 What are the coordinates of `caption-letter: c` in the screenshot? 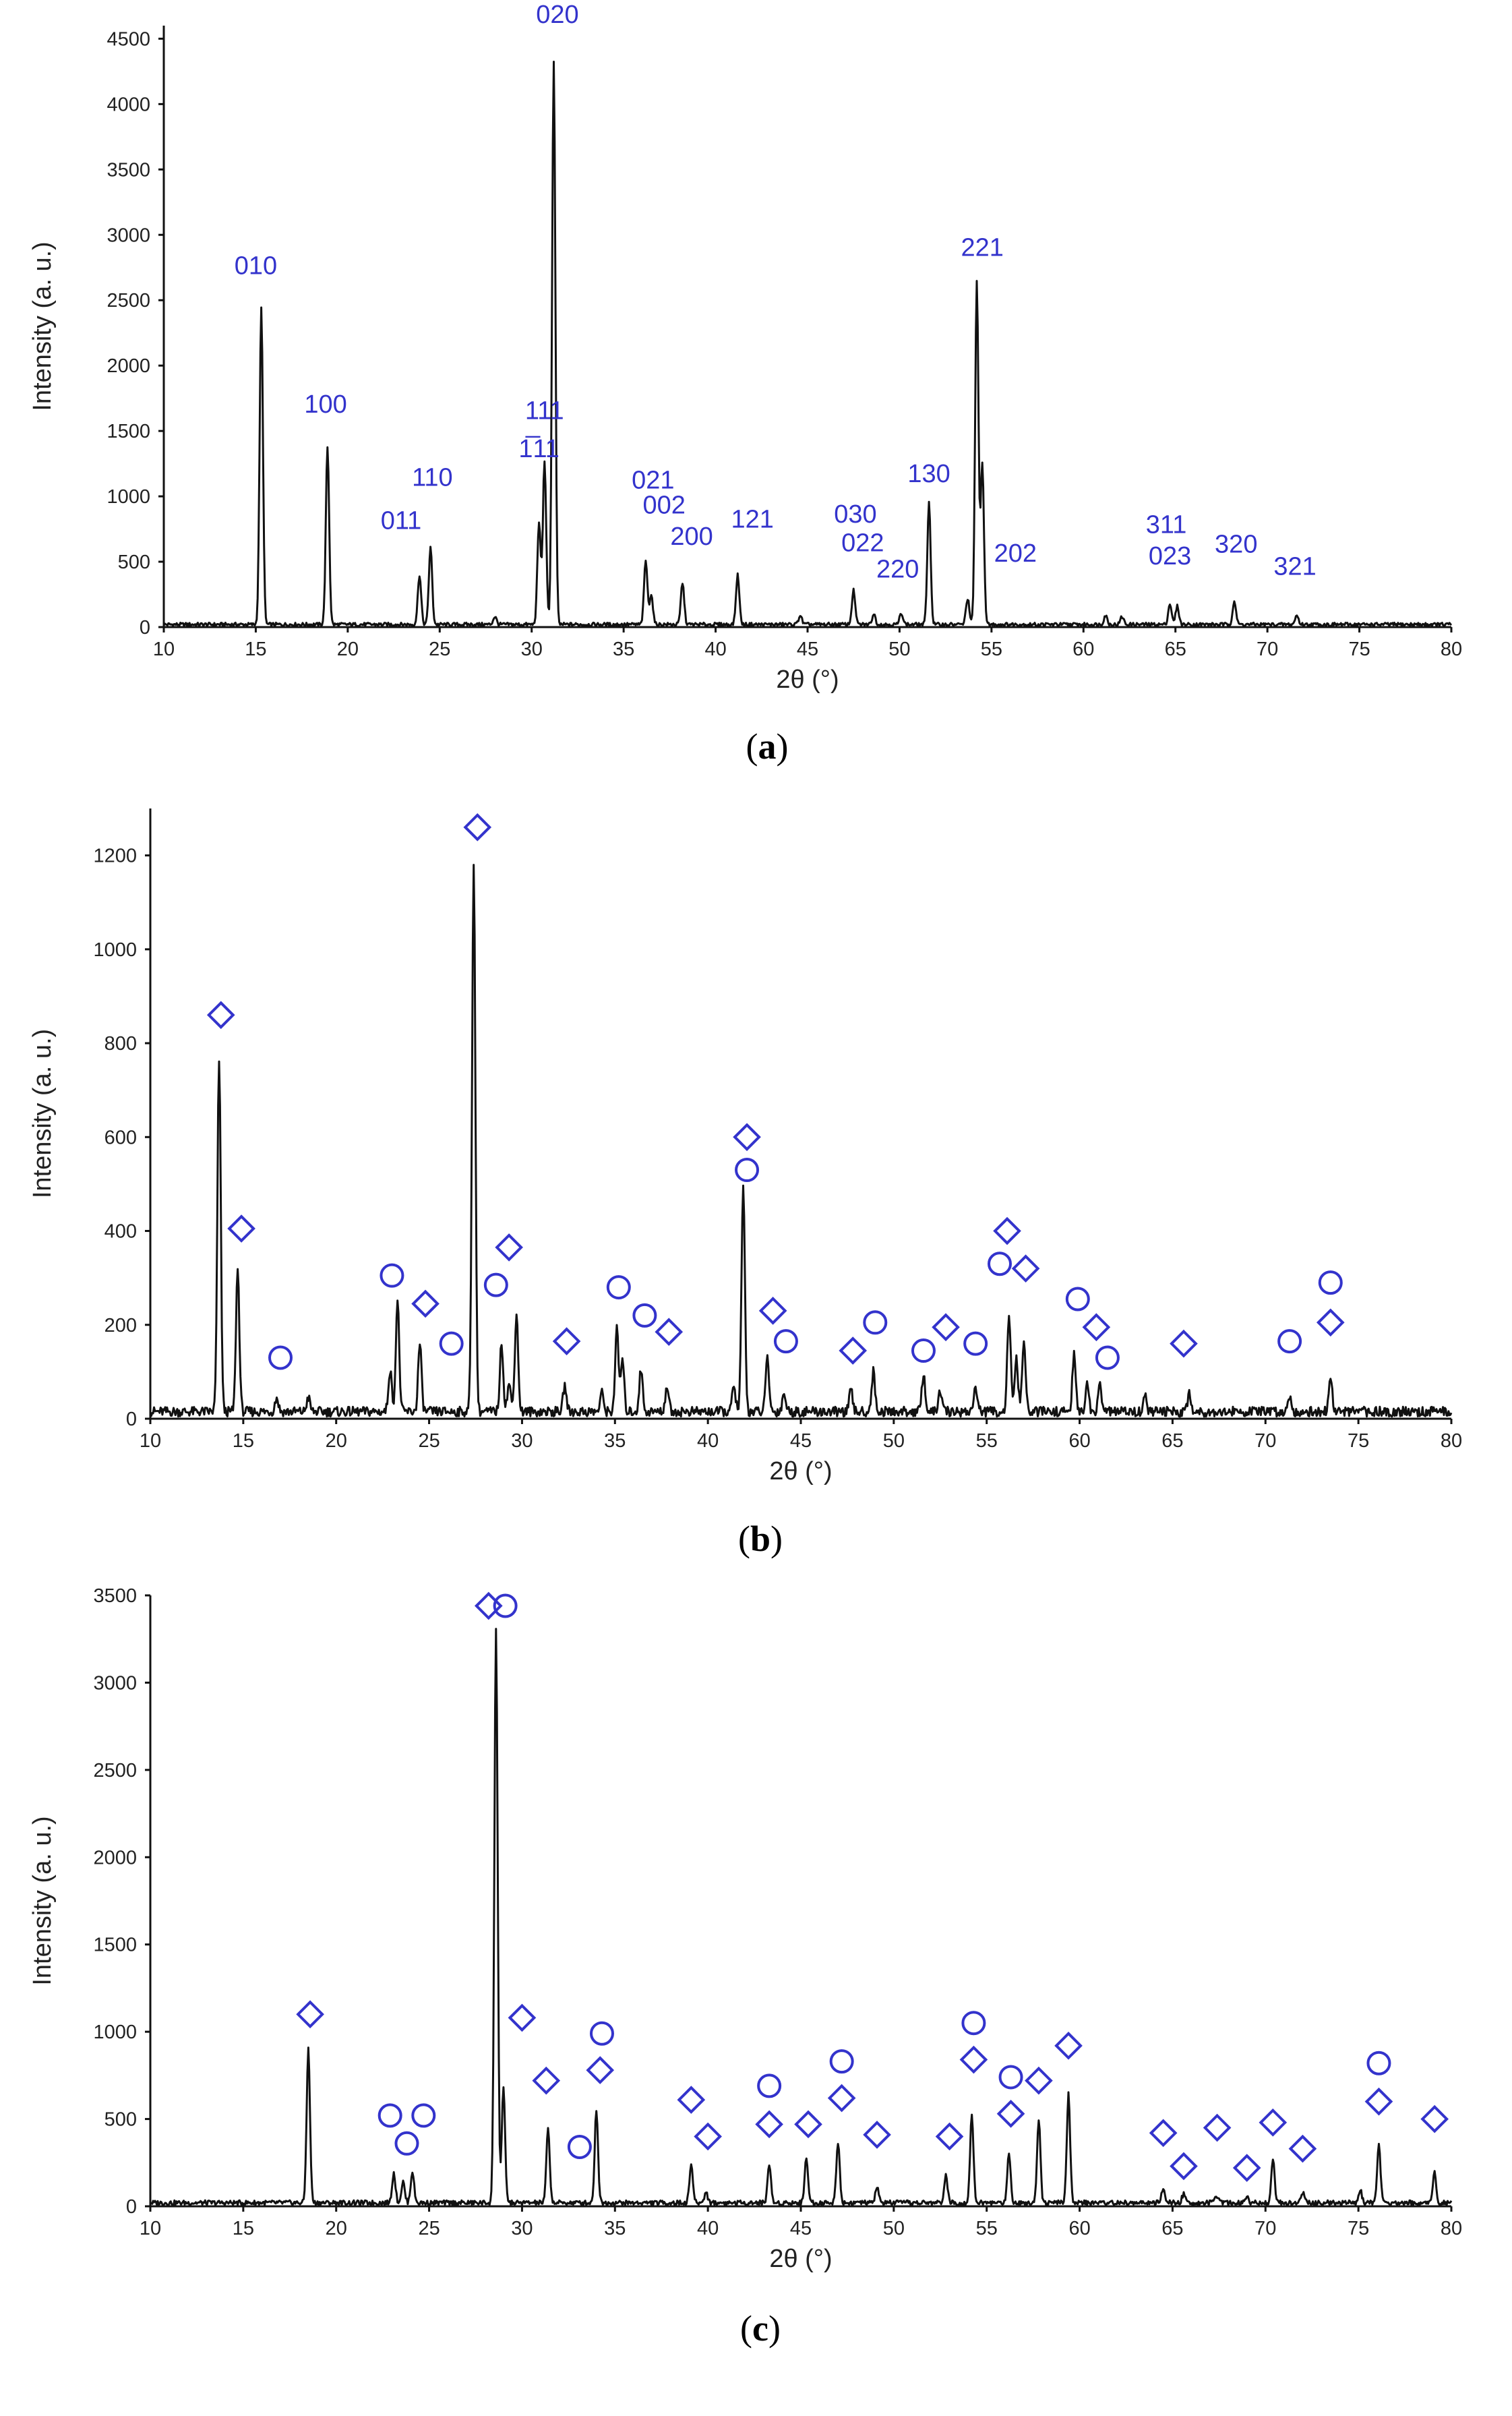 It's located at (760, 2328).